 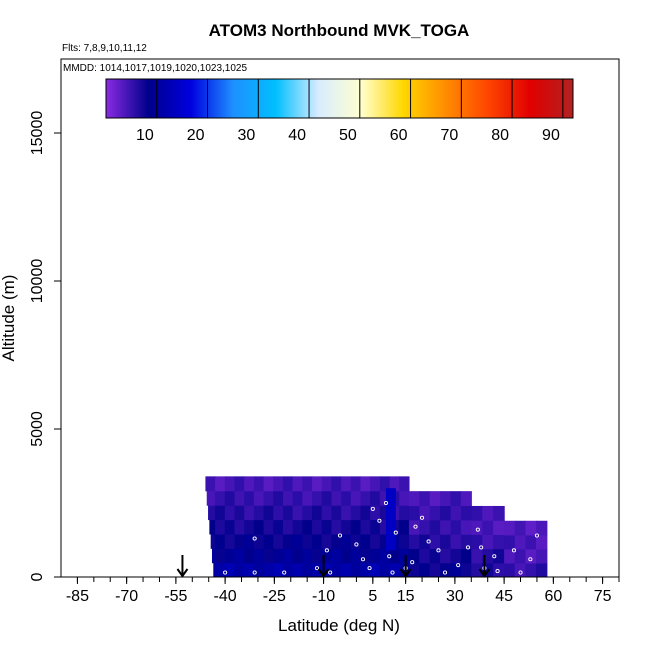 I want to click on x-tick-label: -55, so click(x=175, y=596).